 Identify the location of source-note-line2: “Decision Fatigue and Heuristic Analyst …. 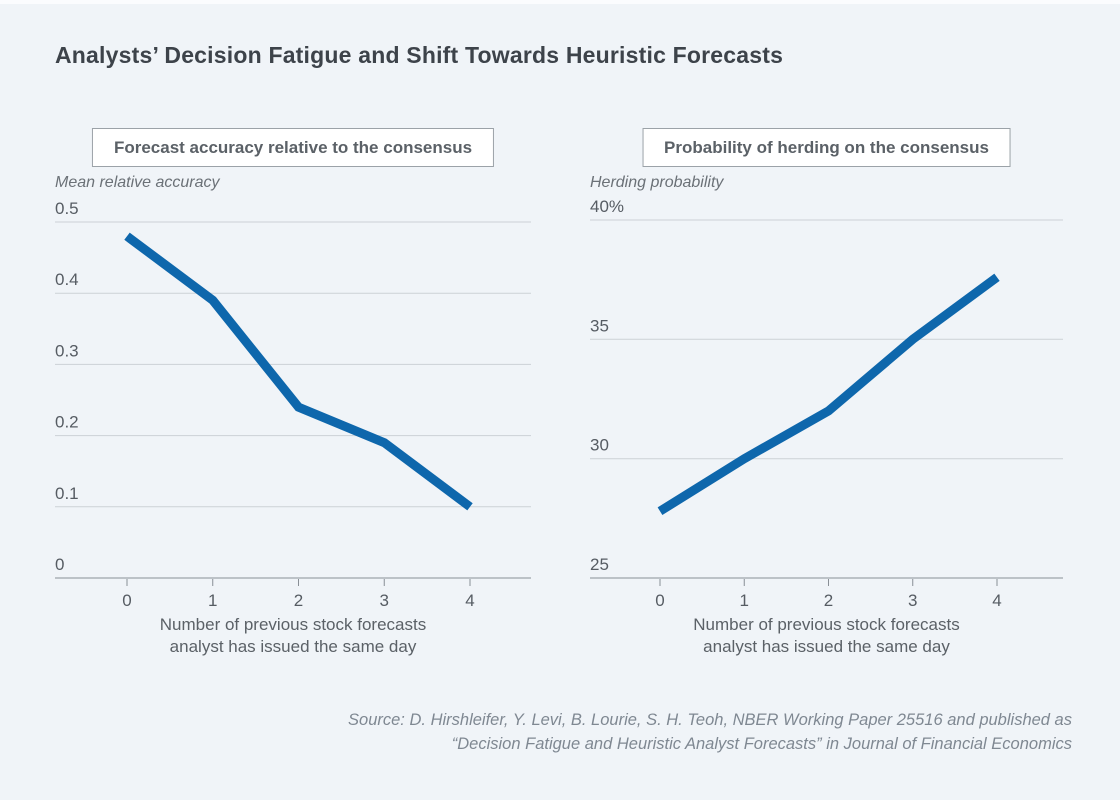
(761, 744).